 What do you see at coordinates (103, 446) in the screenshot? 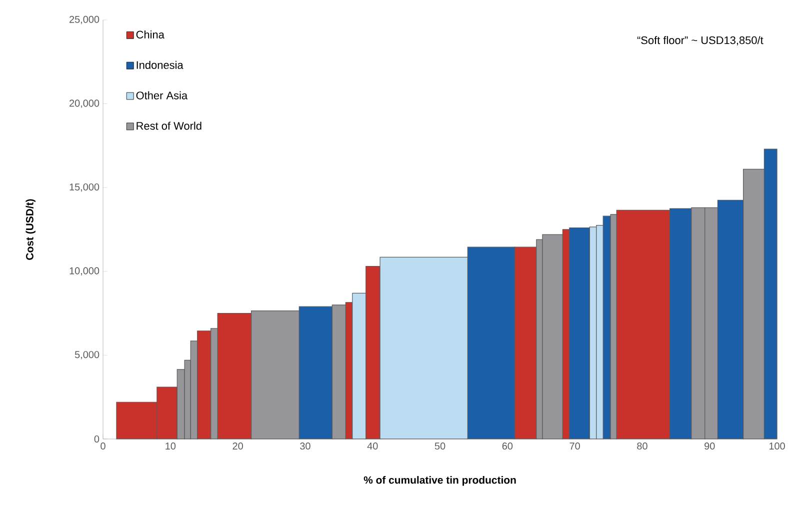
I see `x-tick-label: 0` at bounding box center [103, 446].